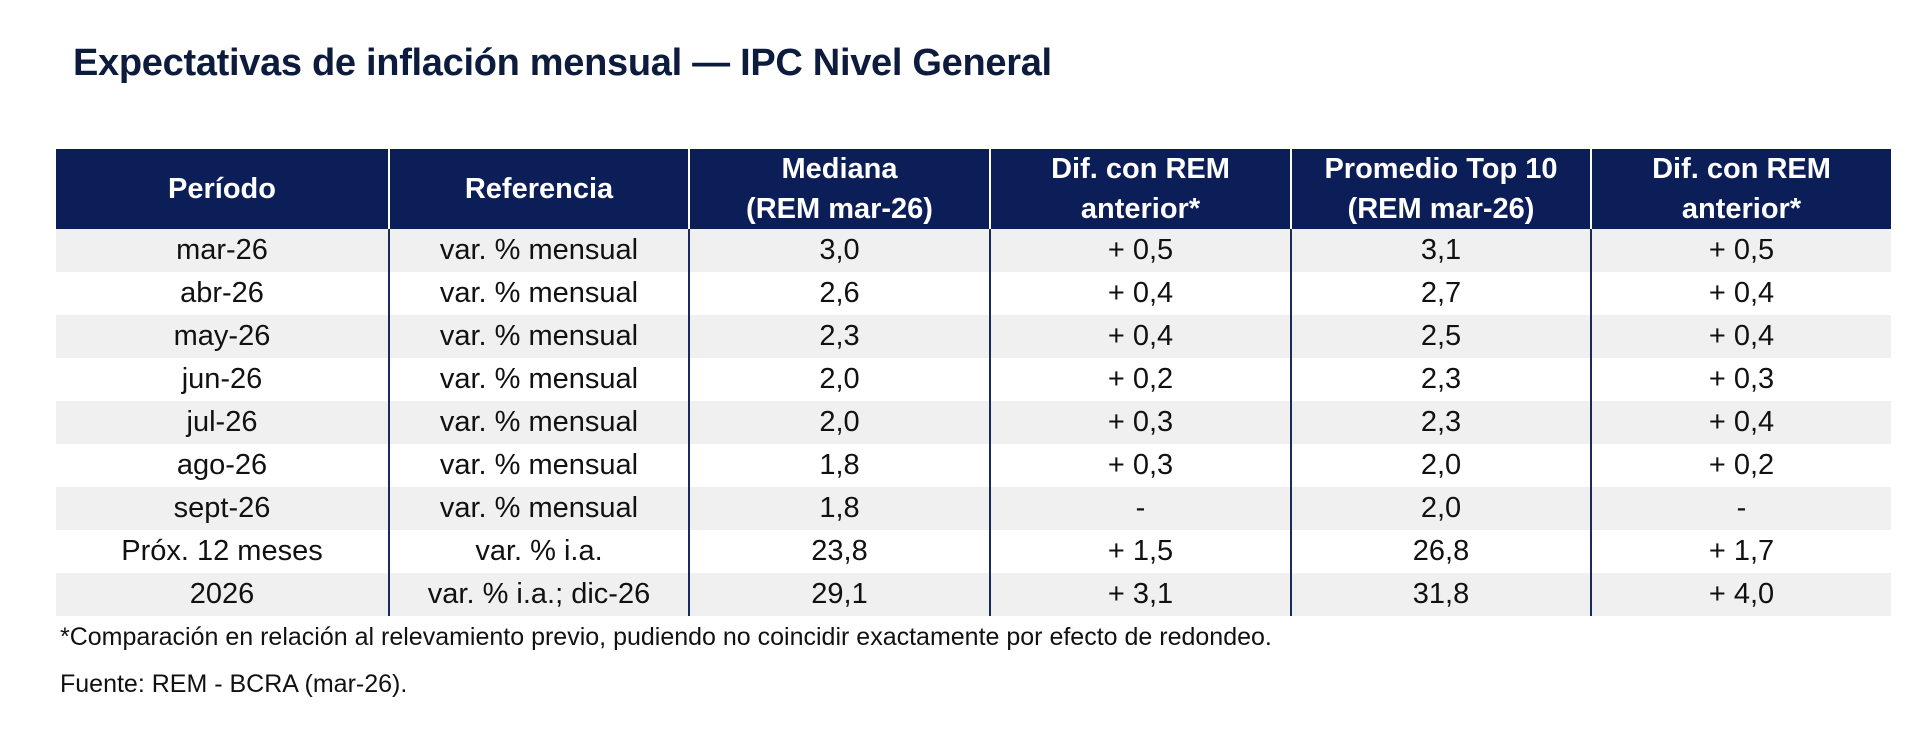  What do you see at coordinates (1740, 508) in the screenshot?
I see `table-cell-dif-promedio: -` at bounding box center [1740, 508].